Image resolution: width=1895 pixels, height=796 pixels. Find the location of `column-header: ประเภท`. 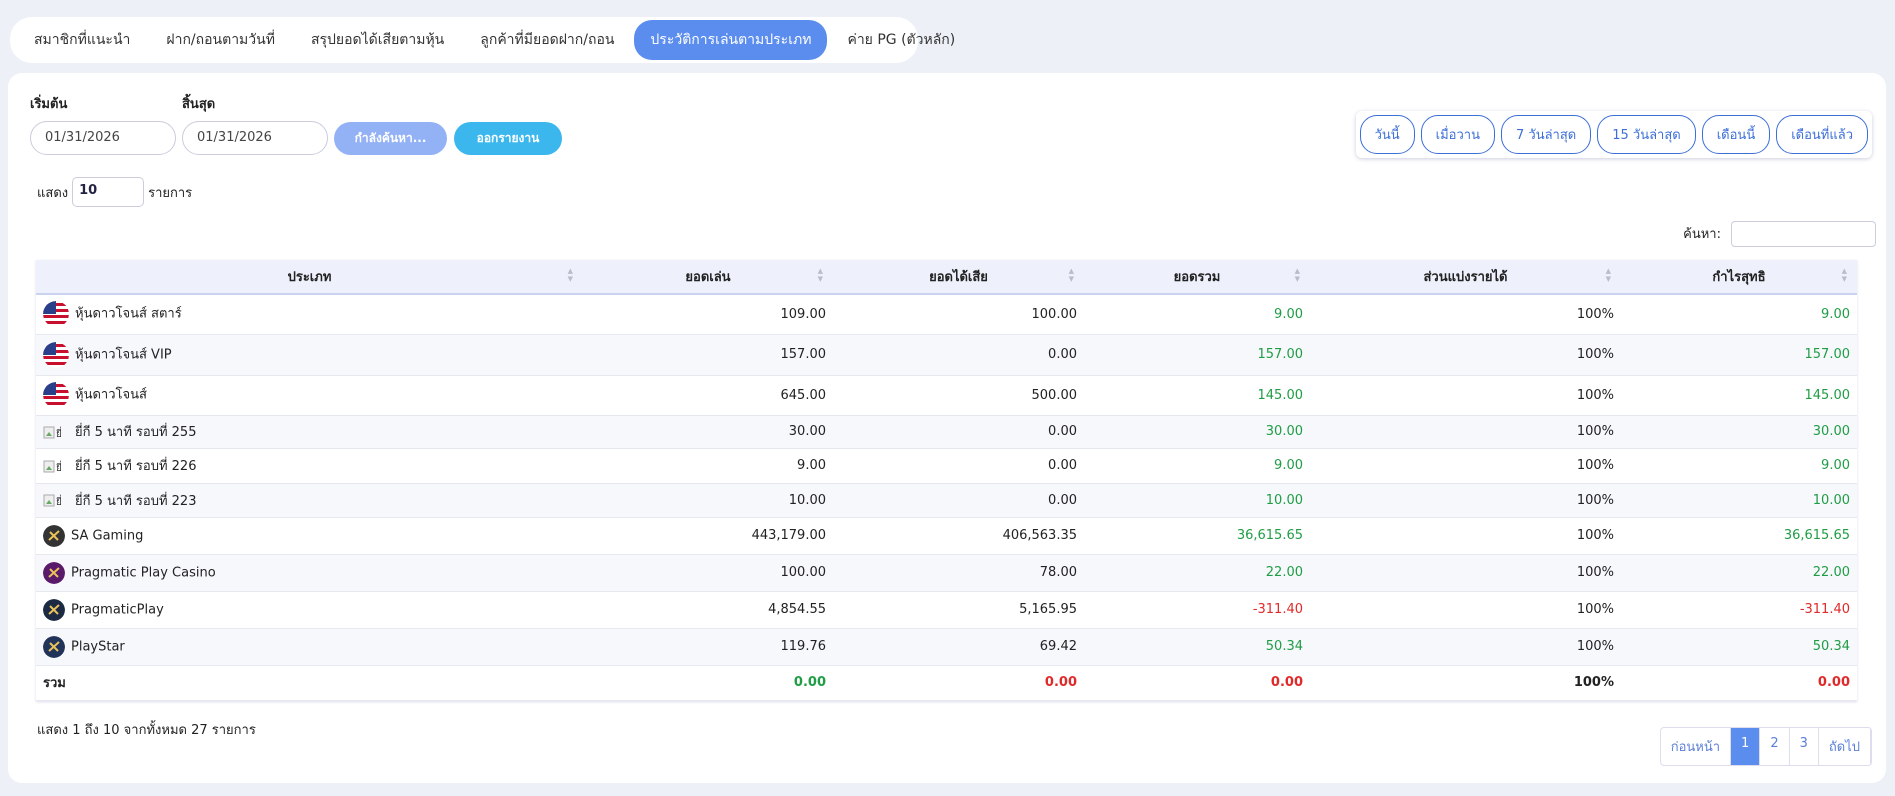

column-header: ประเภท is located at coordinates (309, 277).